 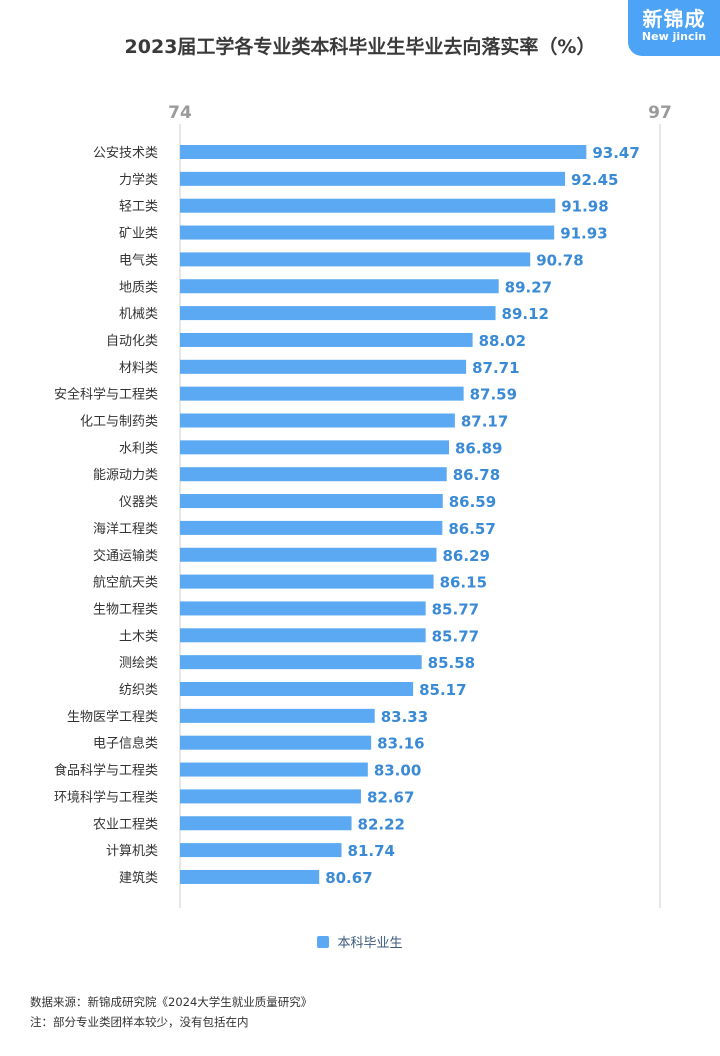 What do you see at coordinates (125, 824) in the screenshot?
I see `category-label: 农业工程类` at bounding box center [125, 824].